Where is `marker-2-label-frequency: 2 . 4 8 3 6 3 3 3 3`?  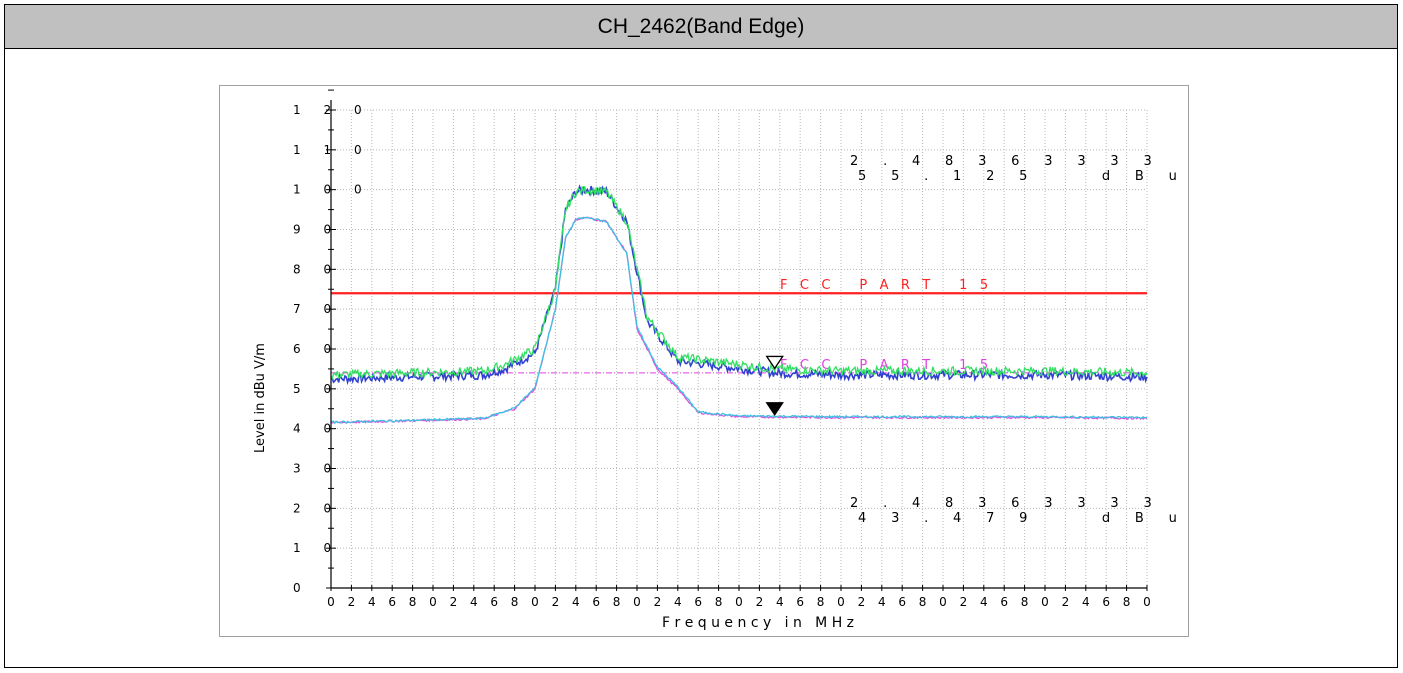 marker-2-label-frequency: 2 . 4 8 3 6 3 3 3 3 is located at coordinates (1001, 503).